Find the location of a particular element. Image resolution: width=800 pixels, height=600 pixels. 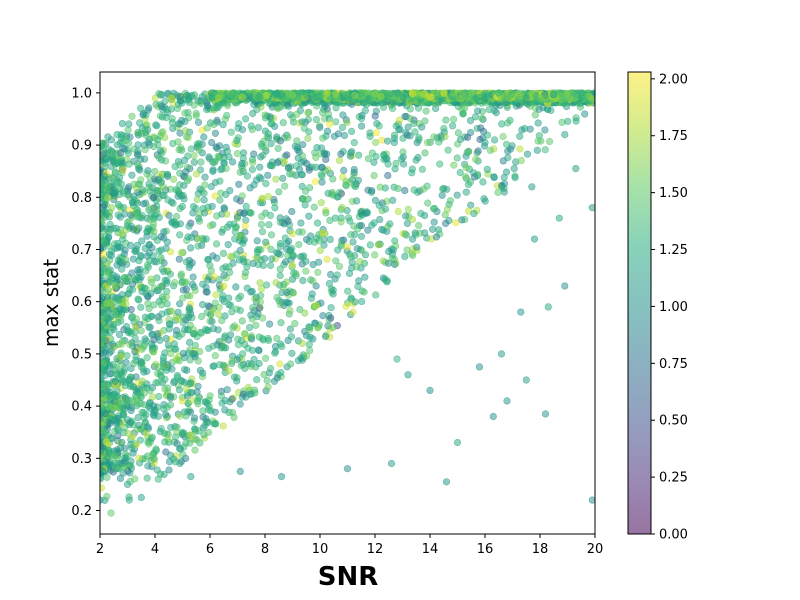

y-tick-label: 1.0 is located at coordinates (81, 93).